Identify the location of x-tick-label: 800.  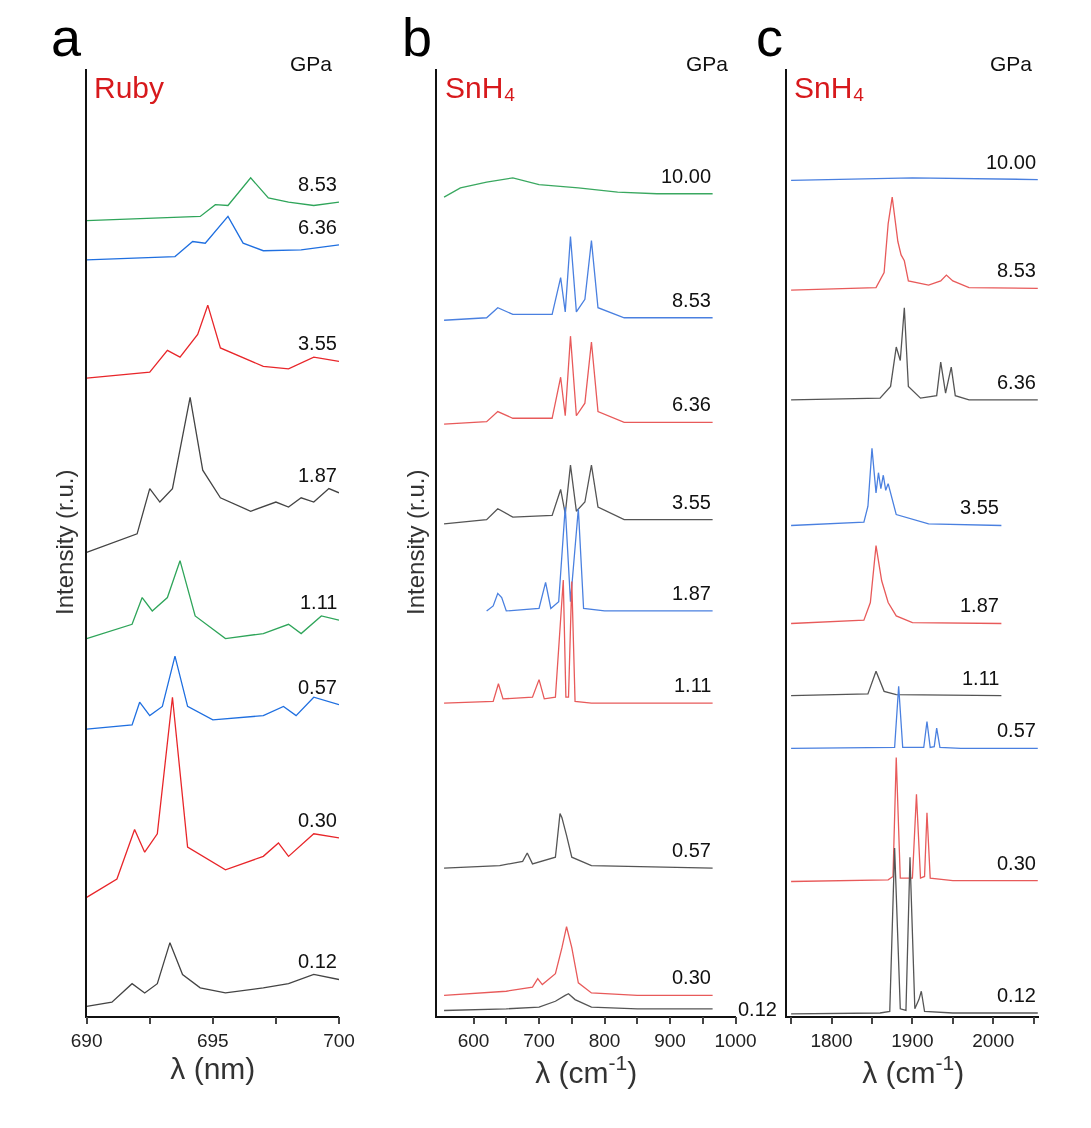
(604, 1041).